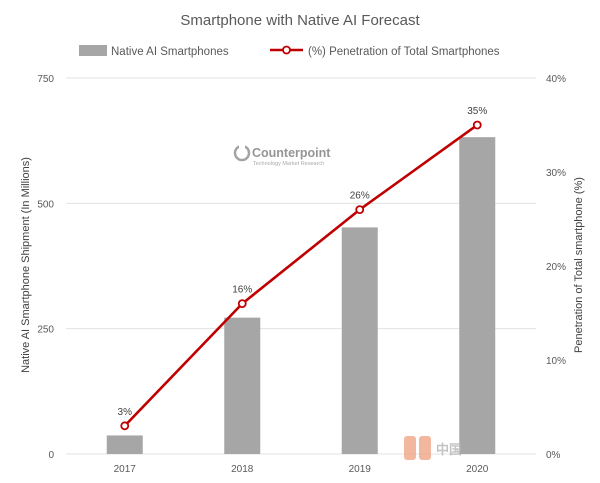 The width and height of the screenshot is (600, 483). I want to click on counterpoint-watermark: Counterpoint Technology Market Research, so click(282, 155).